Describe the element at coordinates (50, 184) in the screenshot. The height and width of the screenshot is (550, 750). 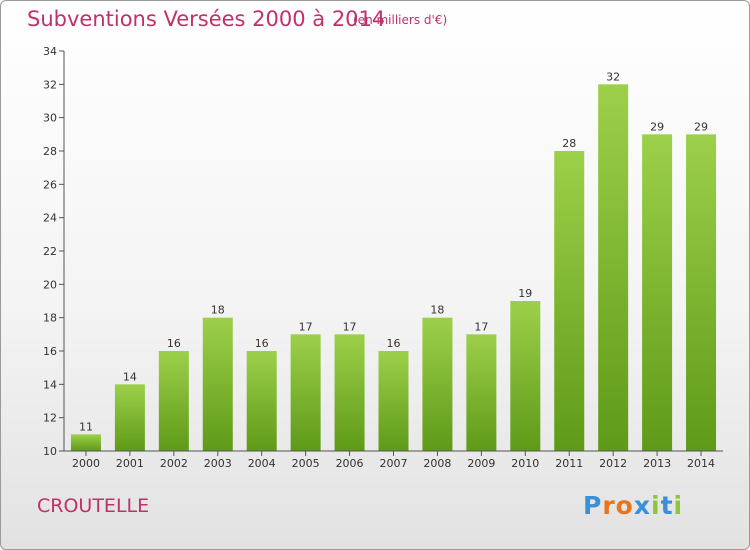
I see `y-tick-label: 26` at that location.